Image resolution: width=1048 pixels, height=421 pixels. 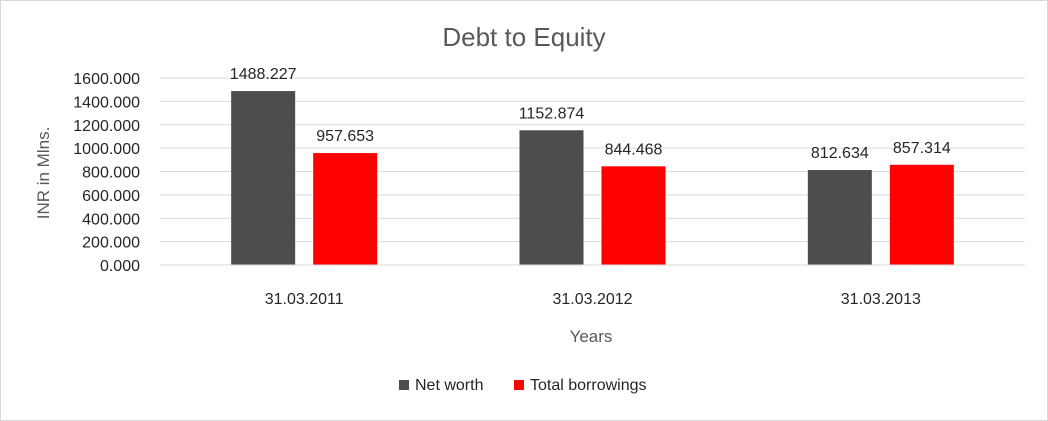 I want to click on x-axis-ticks: 31.03.2011 31.03.2012 31.03.2013, so click(x=593, y=299).